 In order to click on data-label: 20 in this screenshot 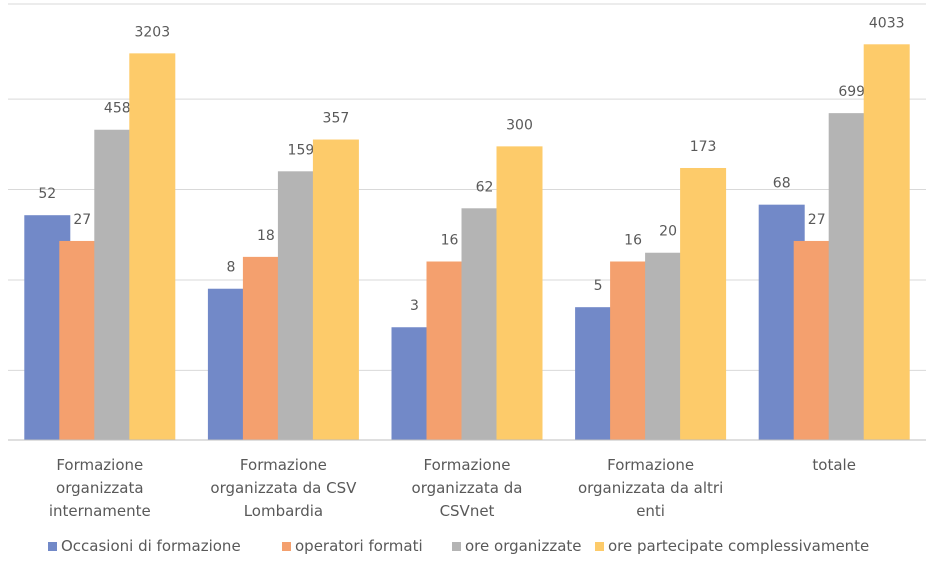, I will do `click(668, 232)`.